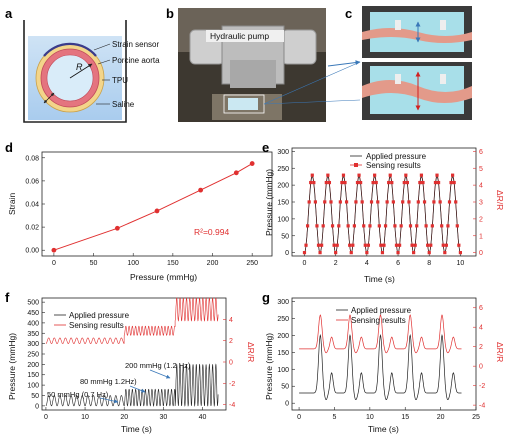 The width and height of the screenshot is (515, 445). Describe the element at coordinates (429, 263) in the screenshot. I see `plot-e-xtick-label: 8` at that location.